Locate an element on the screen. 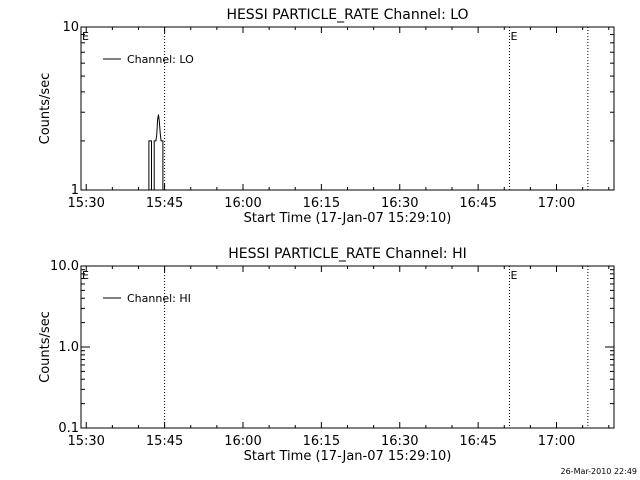 Image resolution: width=640 pixels, height=480 pixels. hi-event-label: E is located at coordinates (513, 275).